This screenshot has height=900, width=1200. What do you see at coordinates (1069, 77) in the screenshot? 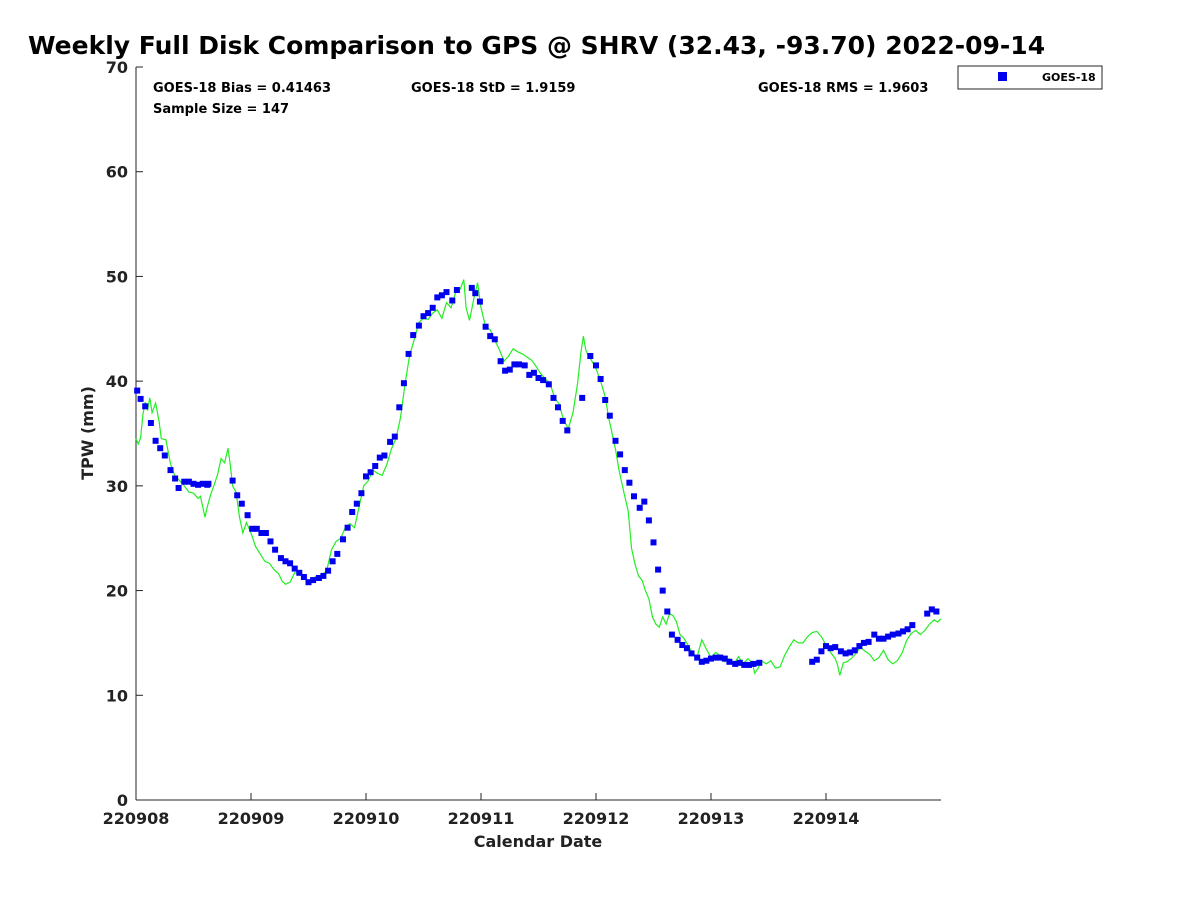
I see `legend-label: GOES-18` at bounding box center [1069, 77].